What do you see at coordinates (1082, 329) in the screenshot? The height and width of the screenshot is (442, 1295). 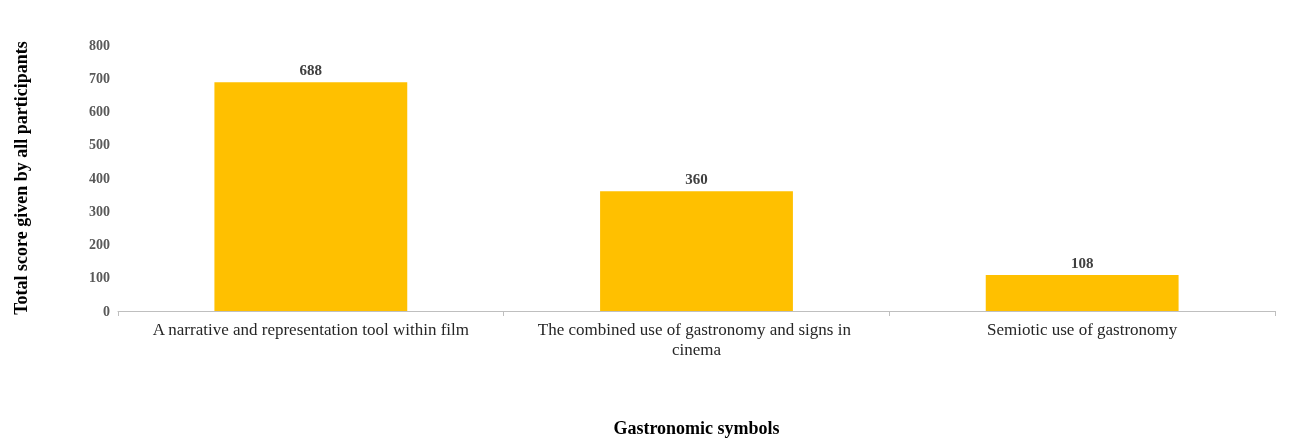 I see `x-tick-label: Semiotic use of gastronomy` at bounding box center [1082, 329].